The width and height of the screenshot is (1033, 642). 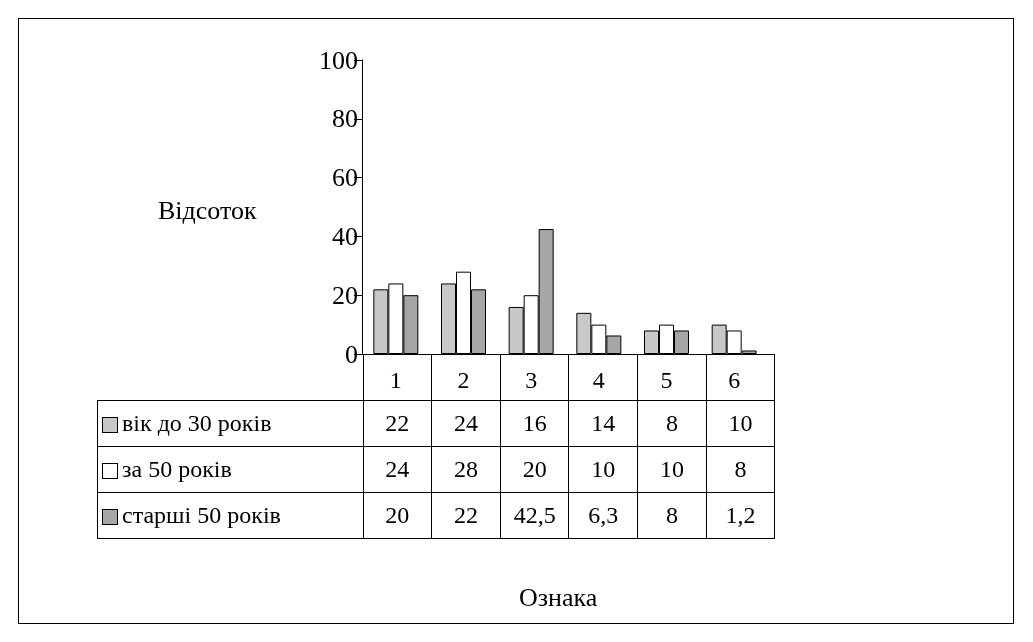 What do you see at coordinates (603, 423) in the screenshot?
I see `data-label: 14` at bounding box center [603, 423].